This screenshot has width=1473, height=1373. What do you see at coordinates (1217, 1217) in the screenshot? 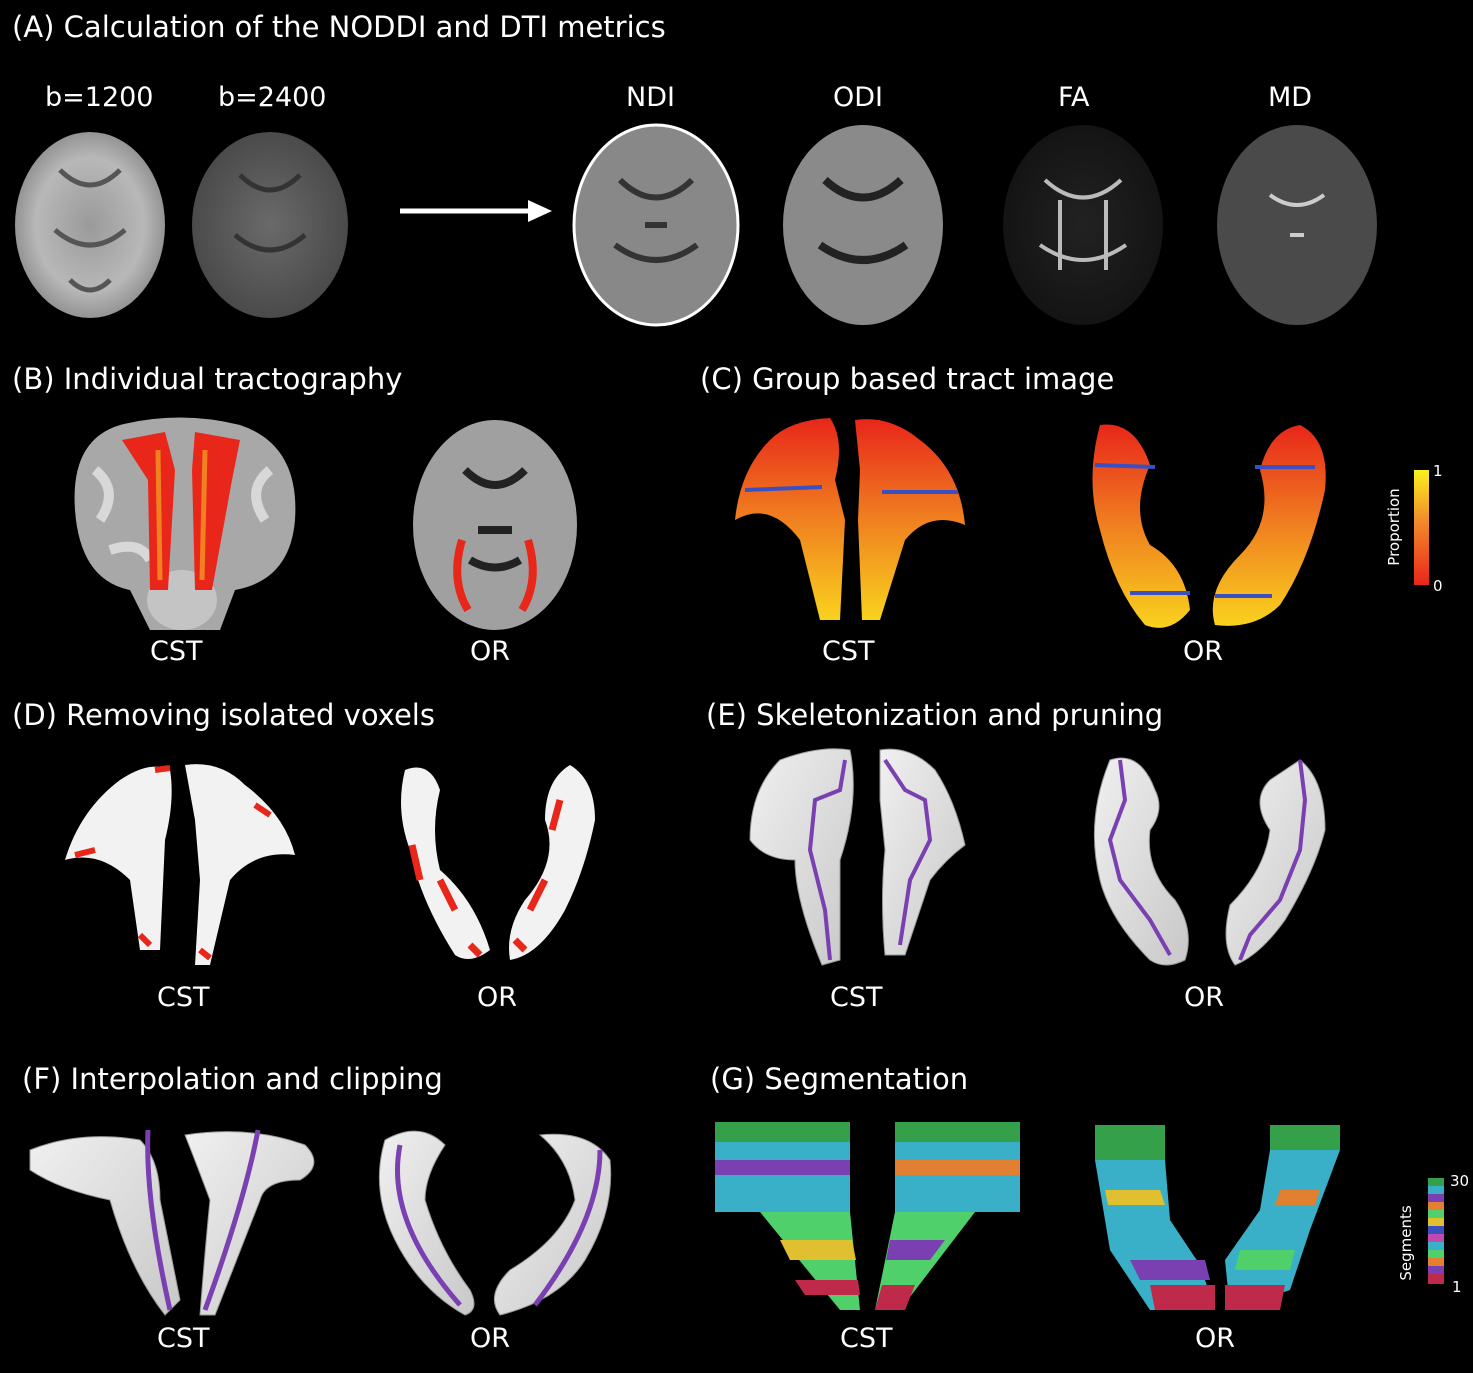
I see `segmented-or-image` at bounding box center [1217, 1217].